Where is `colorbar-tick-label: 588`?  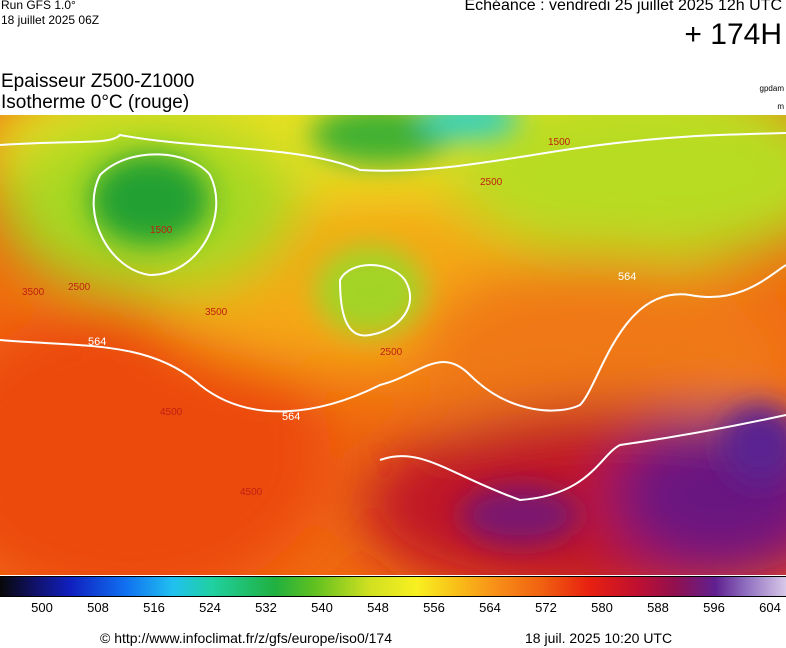 colorbar-tick-label: 588 is located at coordinates (658, 607).